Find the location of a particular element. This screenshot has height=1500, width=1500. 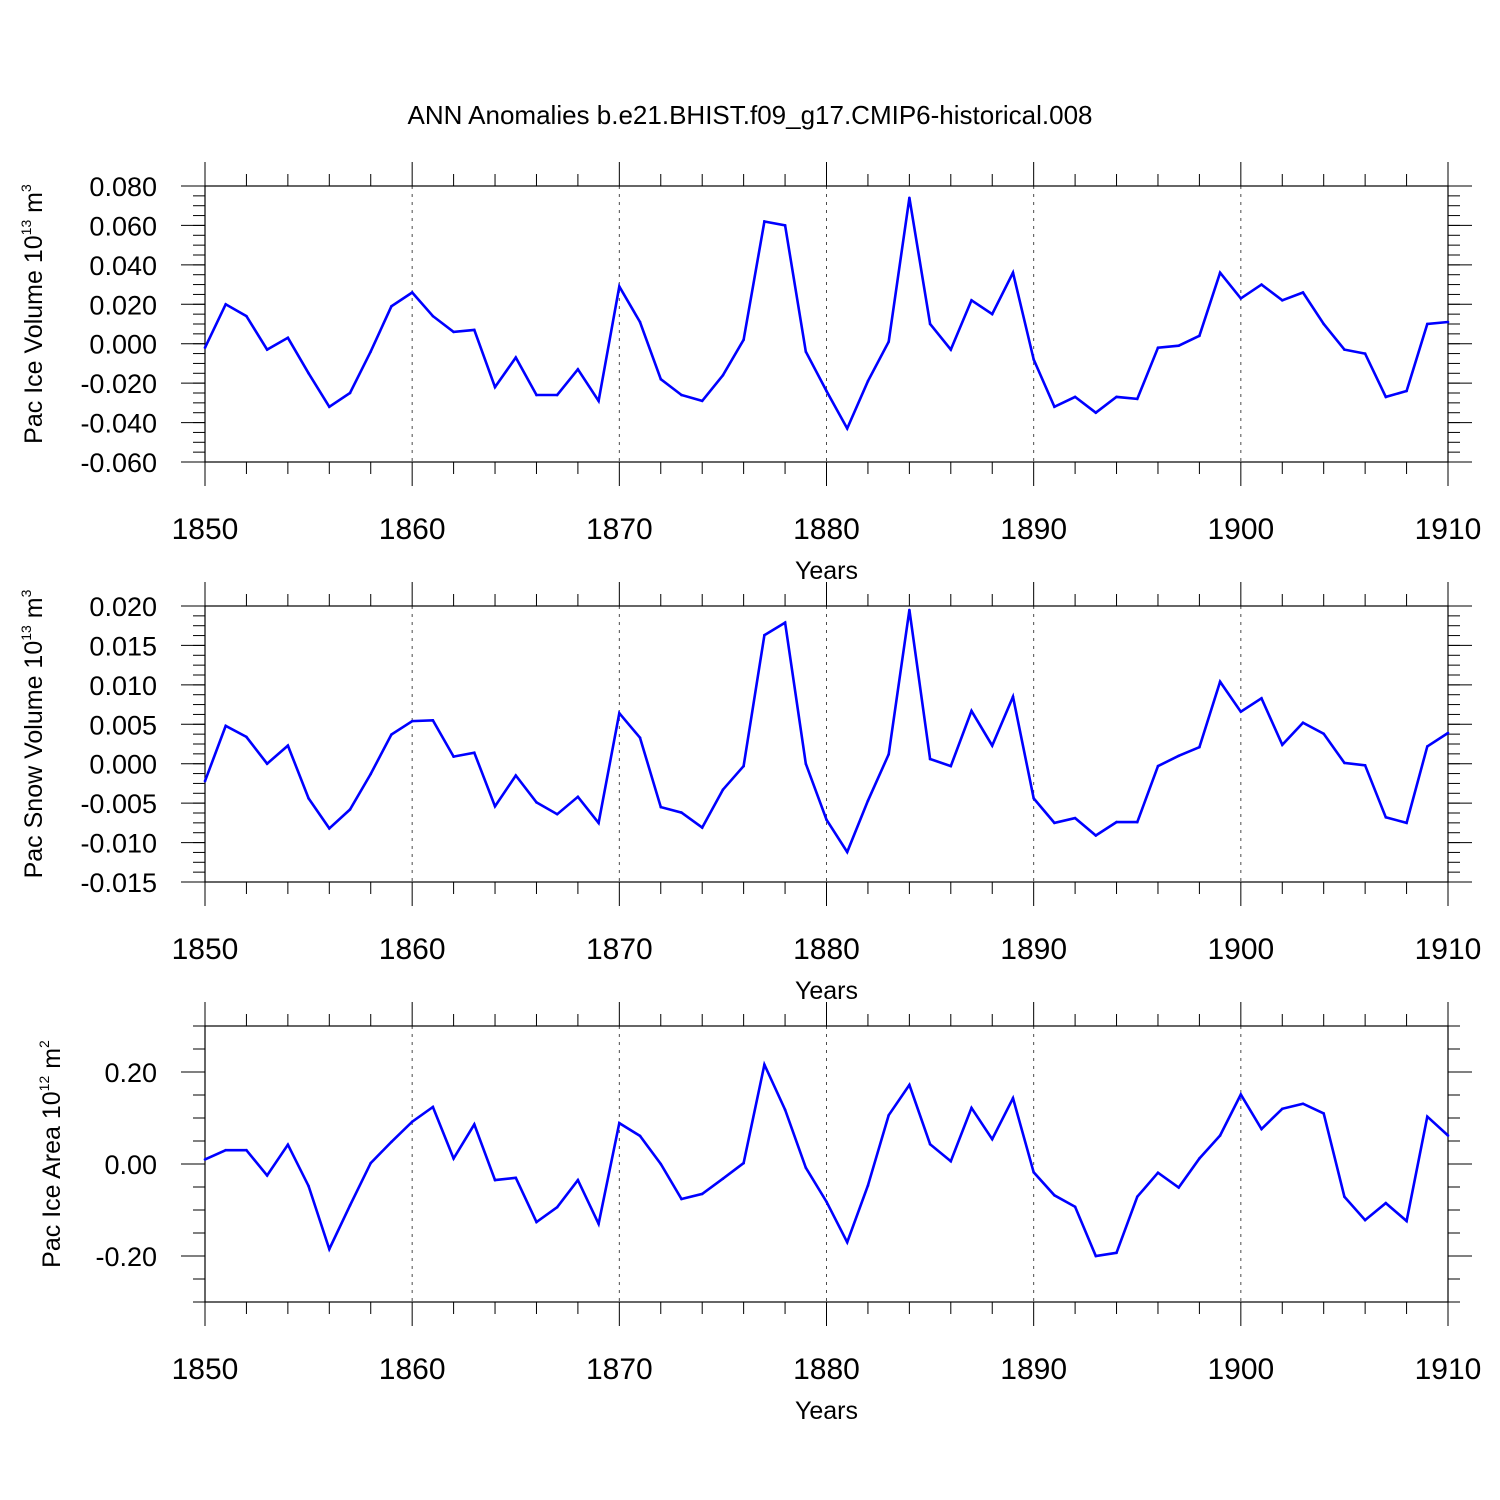

y-tick-label: 0.020 is located at coordinates (123, 305).